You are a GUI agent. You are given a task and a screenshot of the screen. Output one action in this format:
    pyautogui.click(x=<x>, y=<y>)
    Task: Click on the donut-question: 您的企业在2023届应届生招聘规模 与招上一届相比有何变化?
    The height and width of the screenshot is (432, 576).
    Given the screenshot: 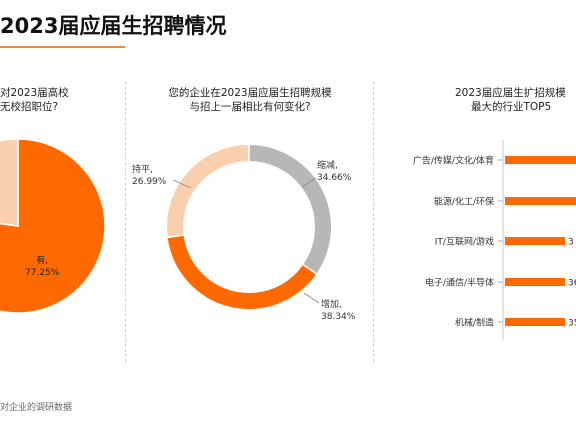 What is the action you would take?
    pyautogui.click(x=250, y=100)
    